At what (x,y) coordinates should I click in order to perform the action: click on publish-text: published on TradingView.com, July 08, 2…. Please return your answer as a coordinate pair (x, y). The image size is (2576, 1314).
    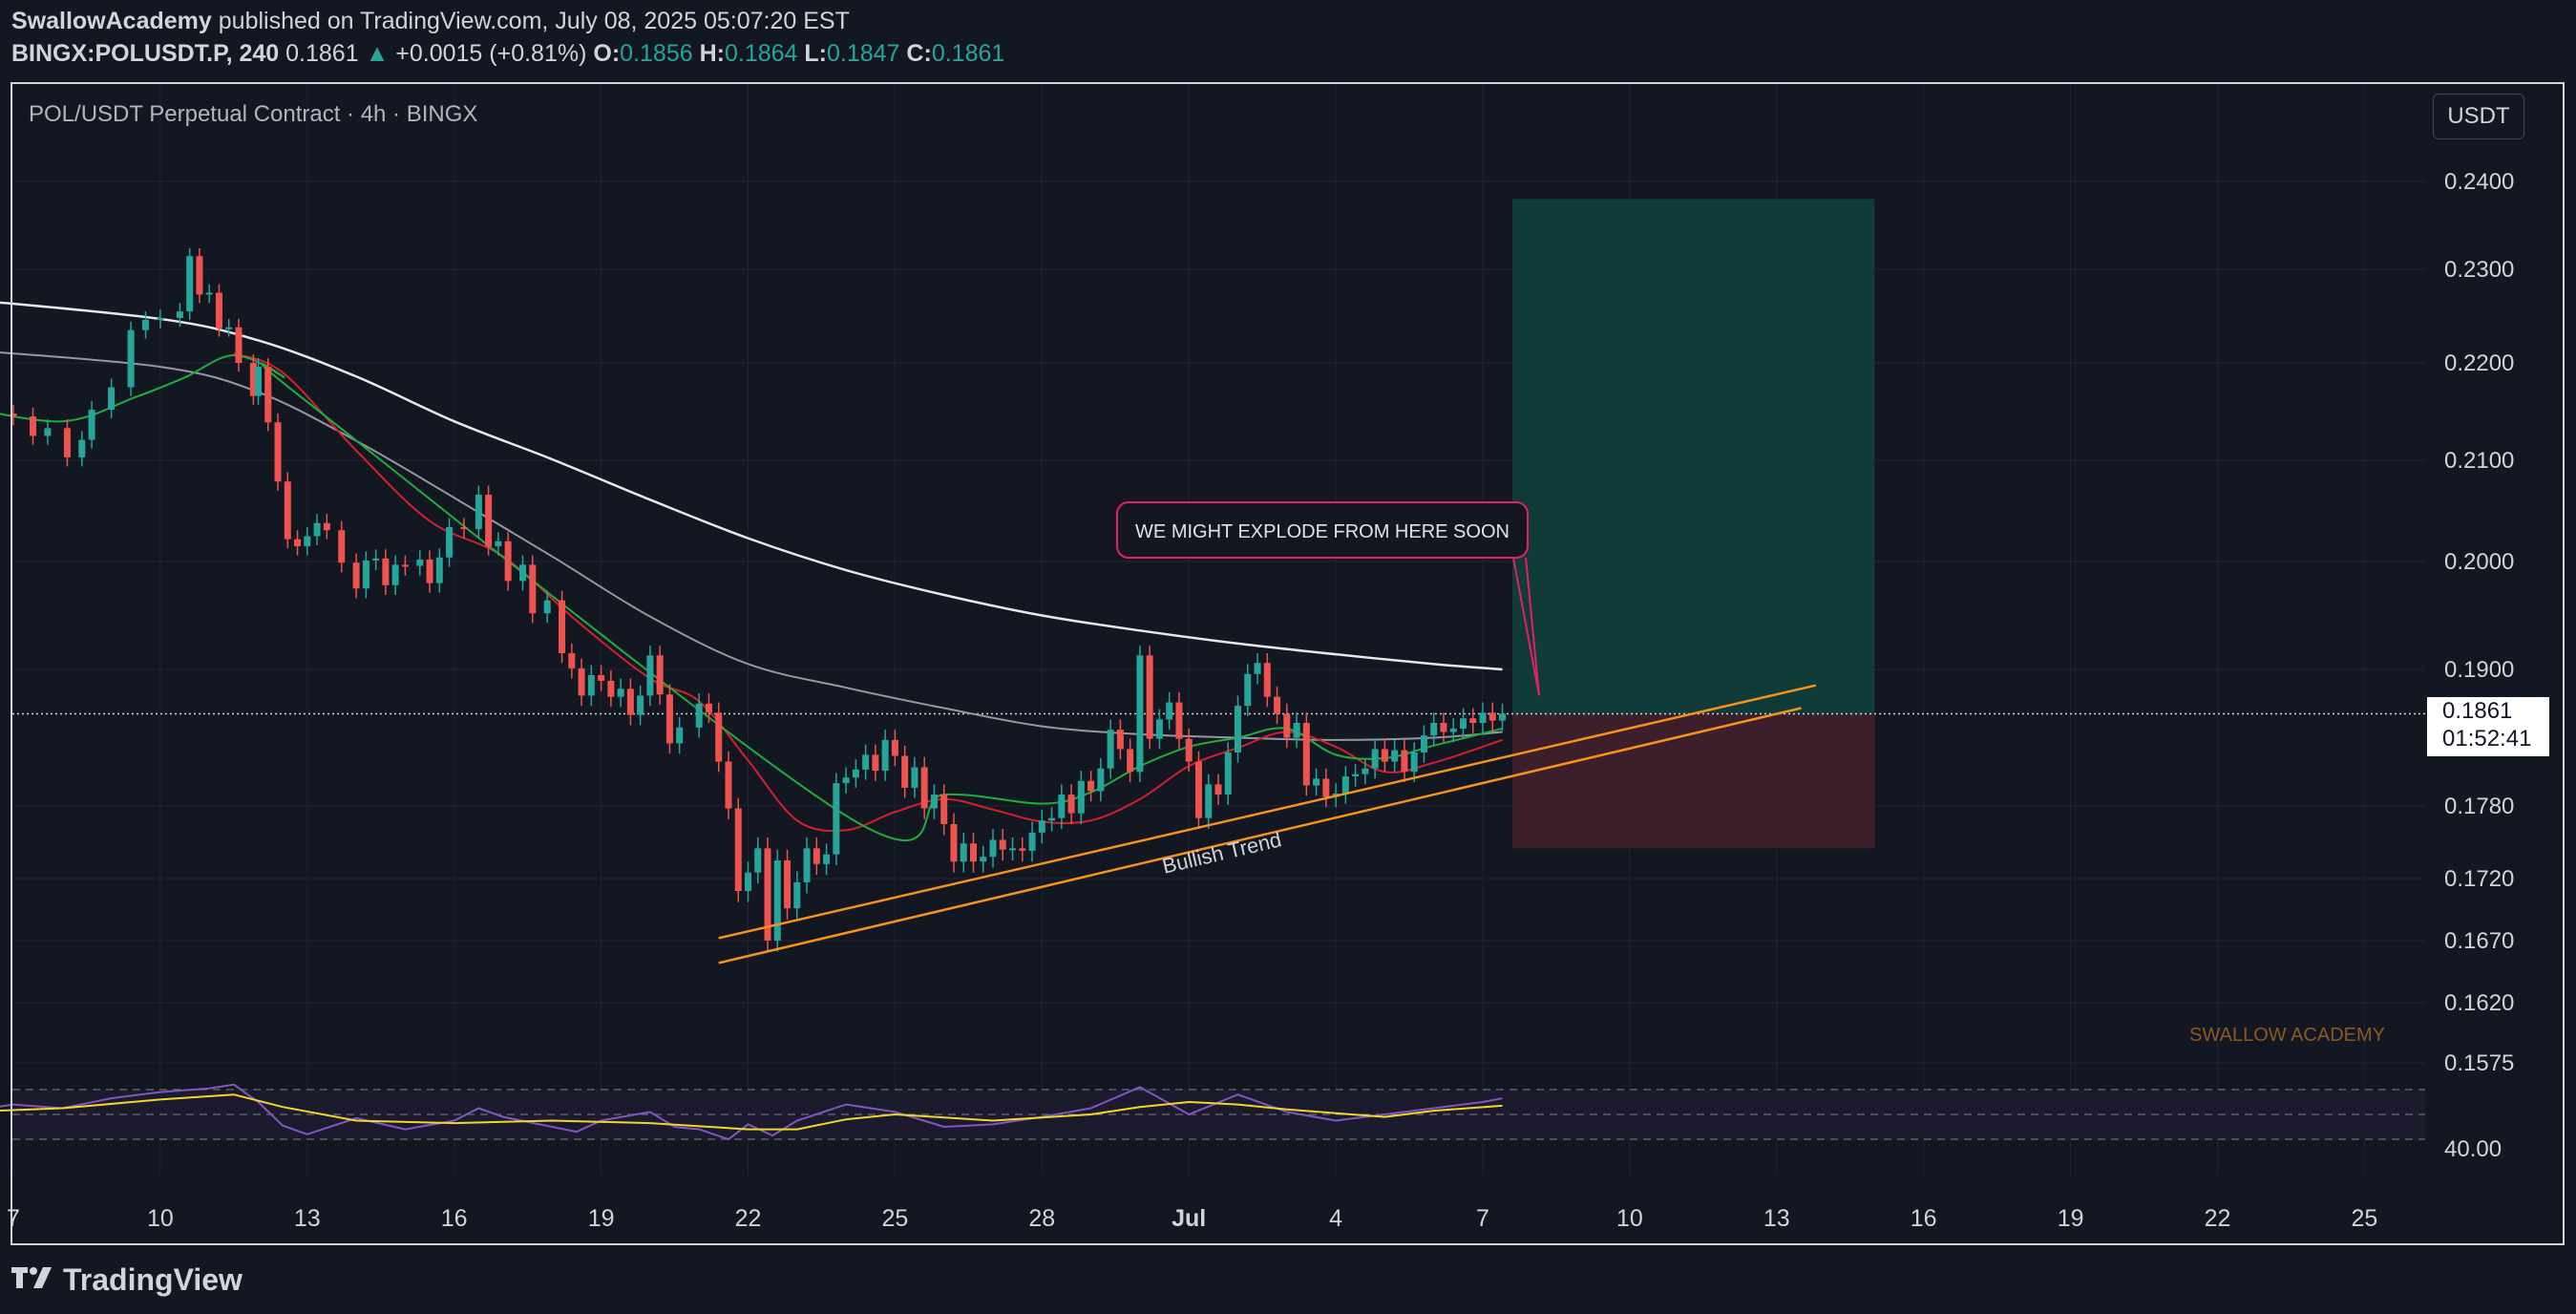
    Looking at the image, I should click on (534, 21).